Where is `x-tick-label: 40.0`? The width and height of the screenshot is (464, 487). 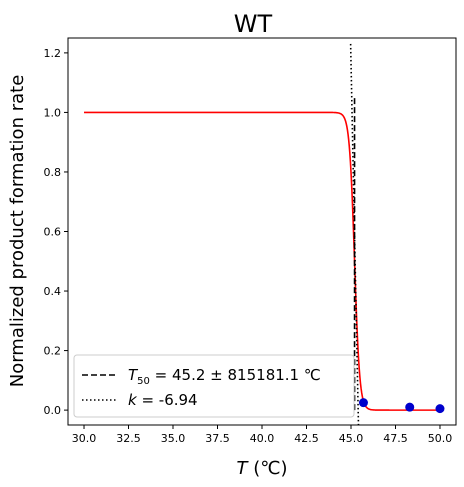
x-tick-label: 40.0 is located at coordinates (262, 438).